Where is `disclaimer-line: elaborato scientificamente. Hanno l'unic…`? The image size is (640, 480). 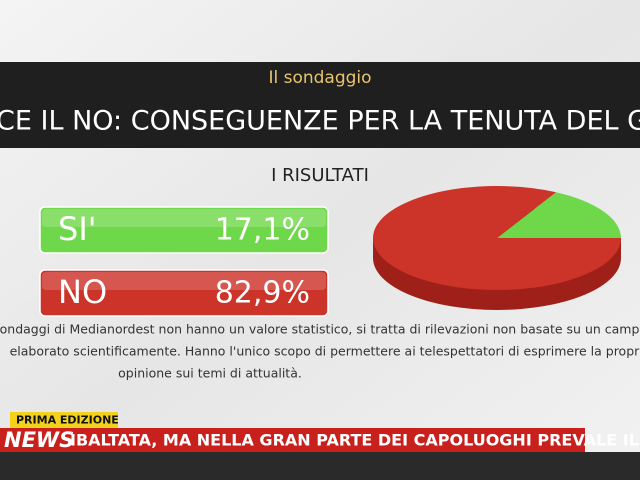
disclaimer-line: elaborato scientificamente. Hanno l'unic… is located at coordinates (325, 351).